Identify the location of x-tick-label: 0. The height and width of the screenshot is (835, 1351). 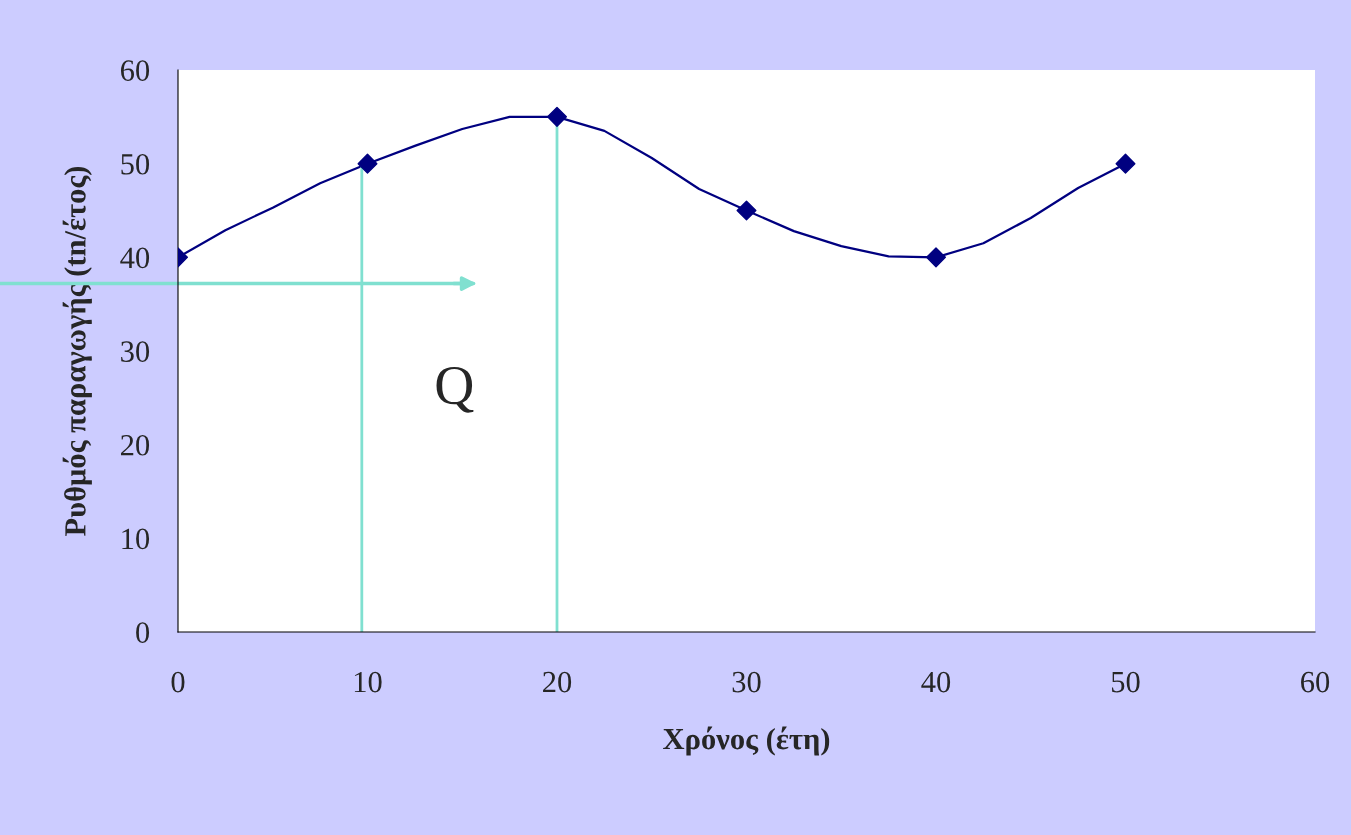
(178, 682).